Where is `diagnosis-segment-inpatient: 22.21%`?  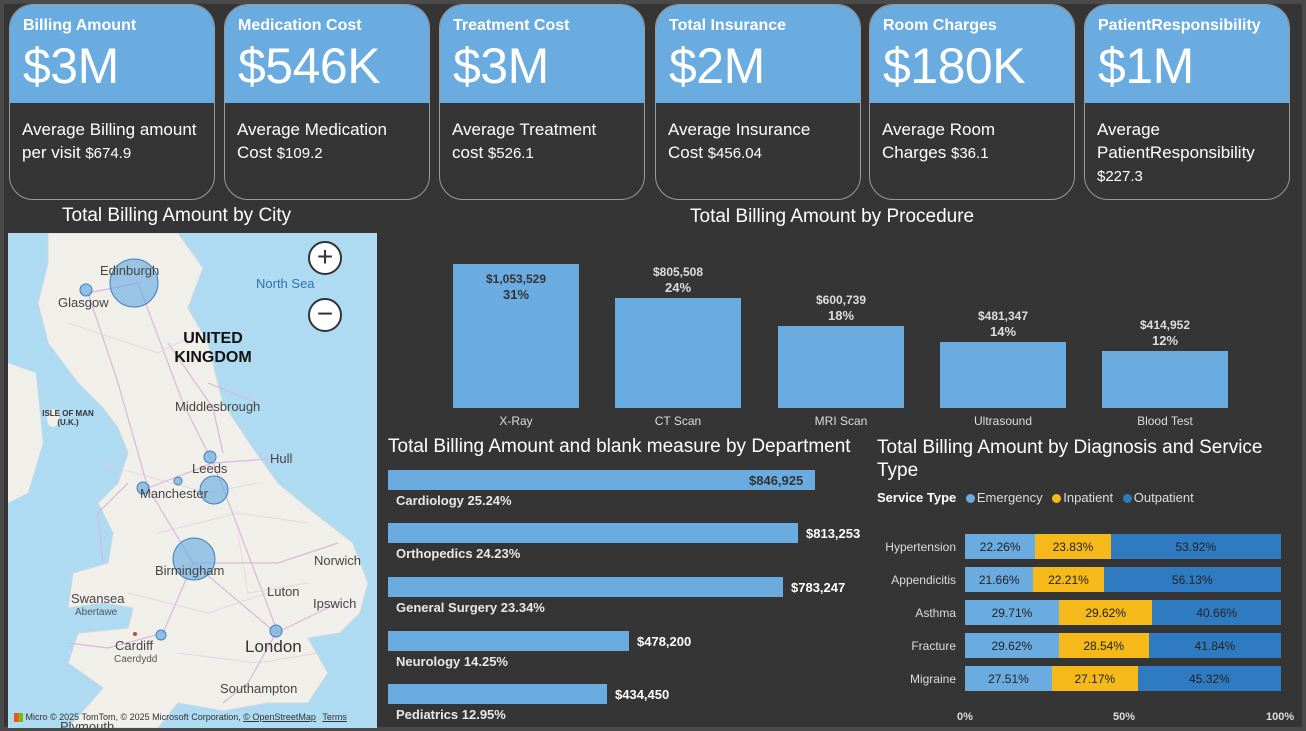 diagnosis-segment-inpatient: 22.21% is located at coordinates (1068, 579).